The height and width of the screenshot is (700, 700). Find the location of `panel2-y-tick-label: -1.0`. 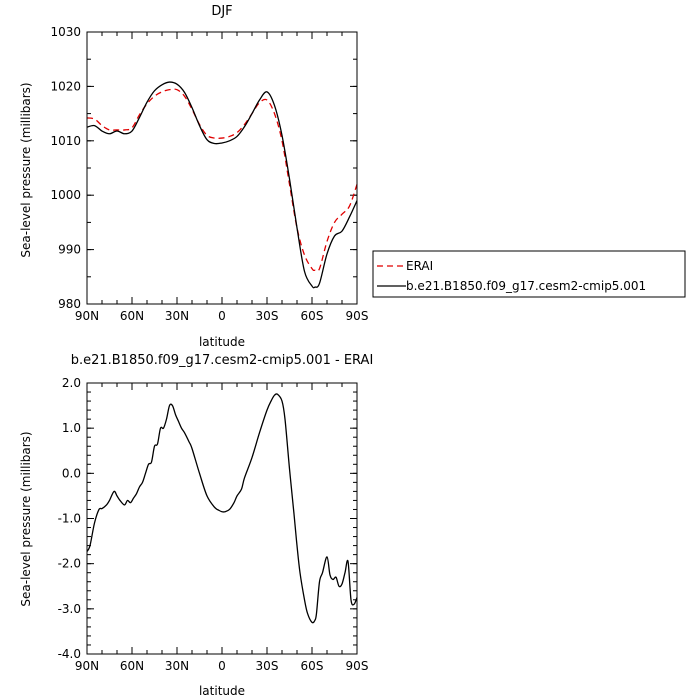

panel2-y-tick-label: -1.0 is located at coordinates (69, 519).